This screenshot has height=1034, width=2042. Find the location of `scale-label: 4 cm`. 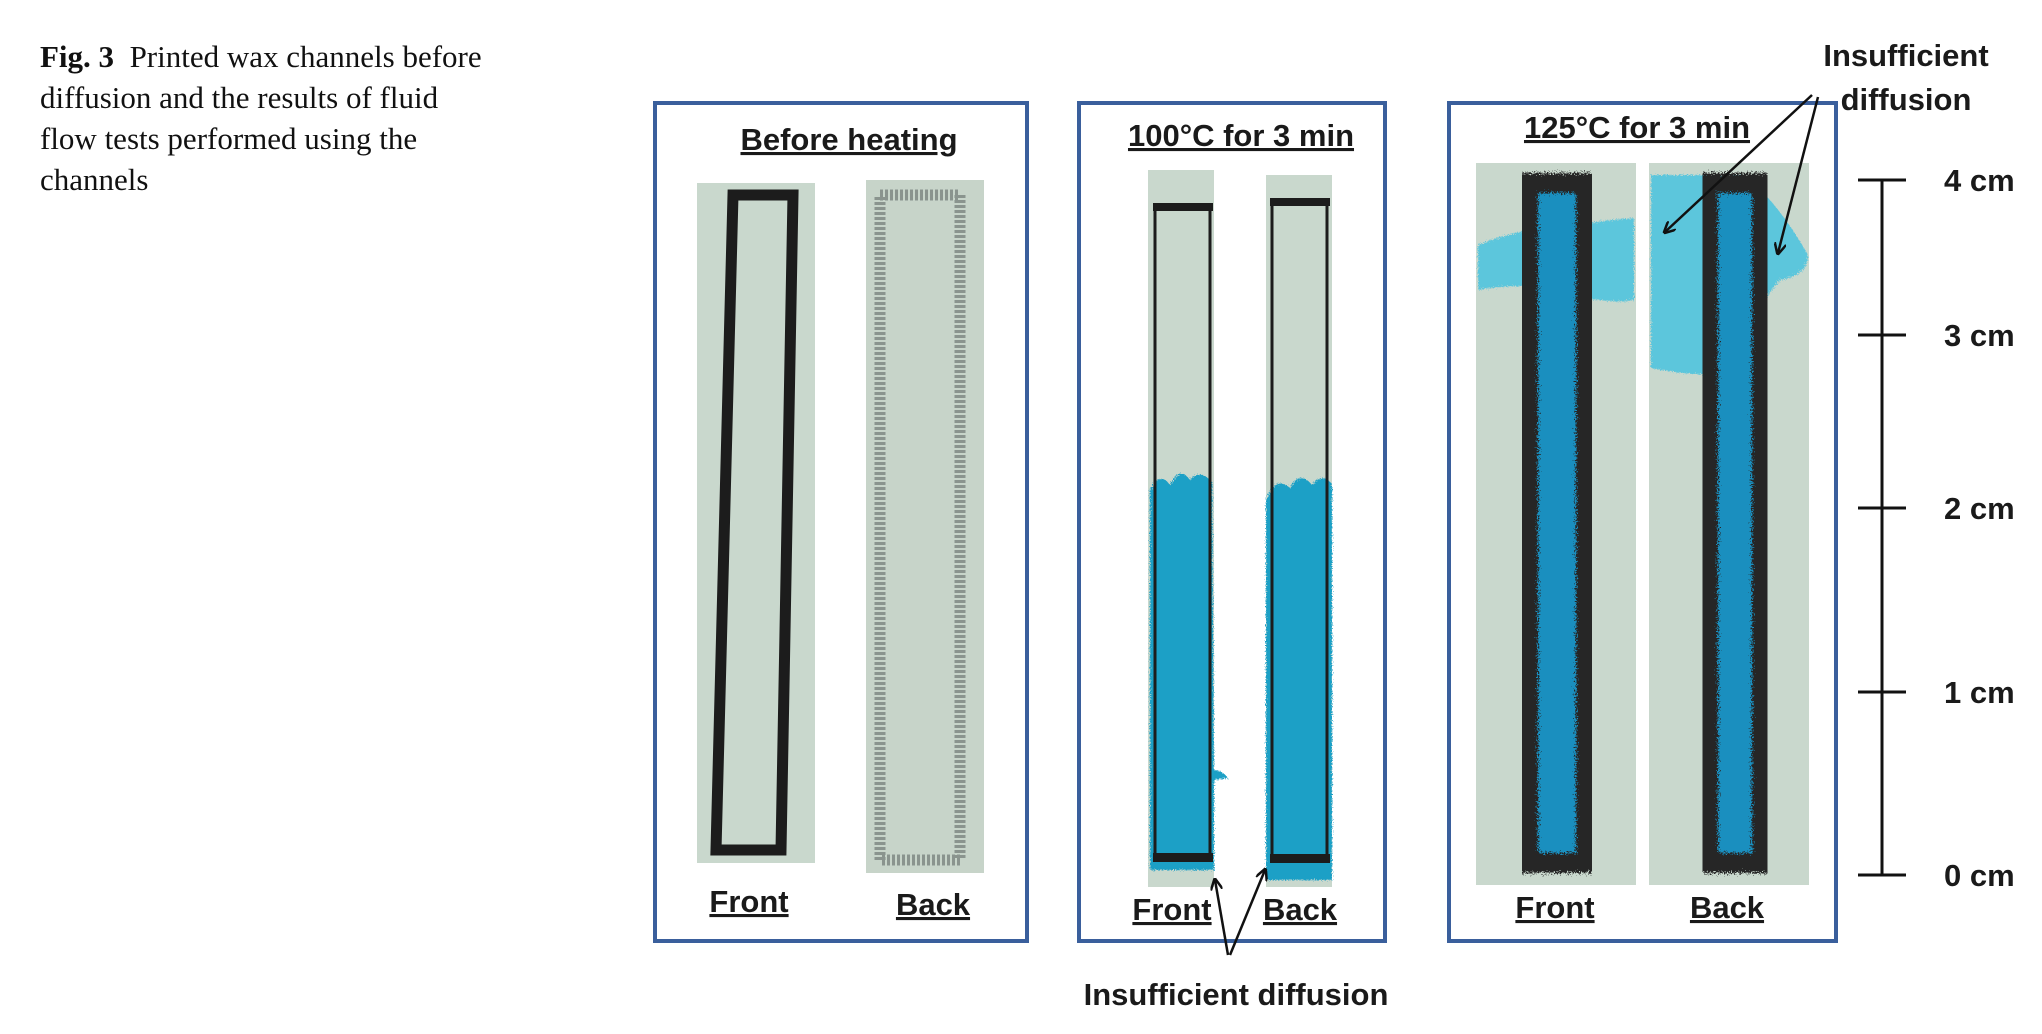

scale-label: 4 cm is located at coordinates (1979, 180).